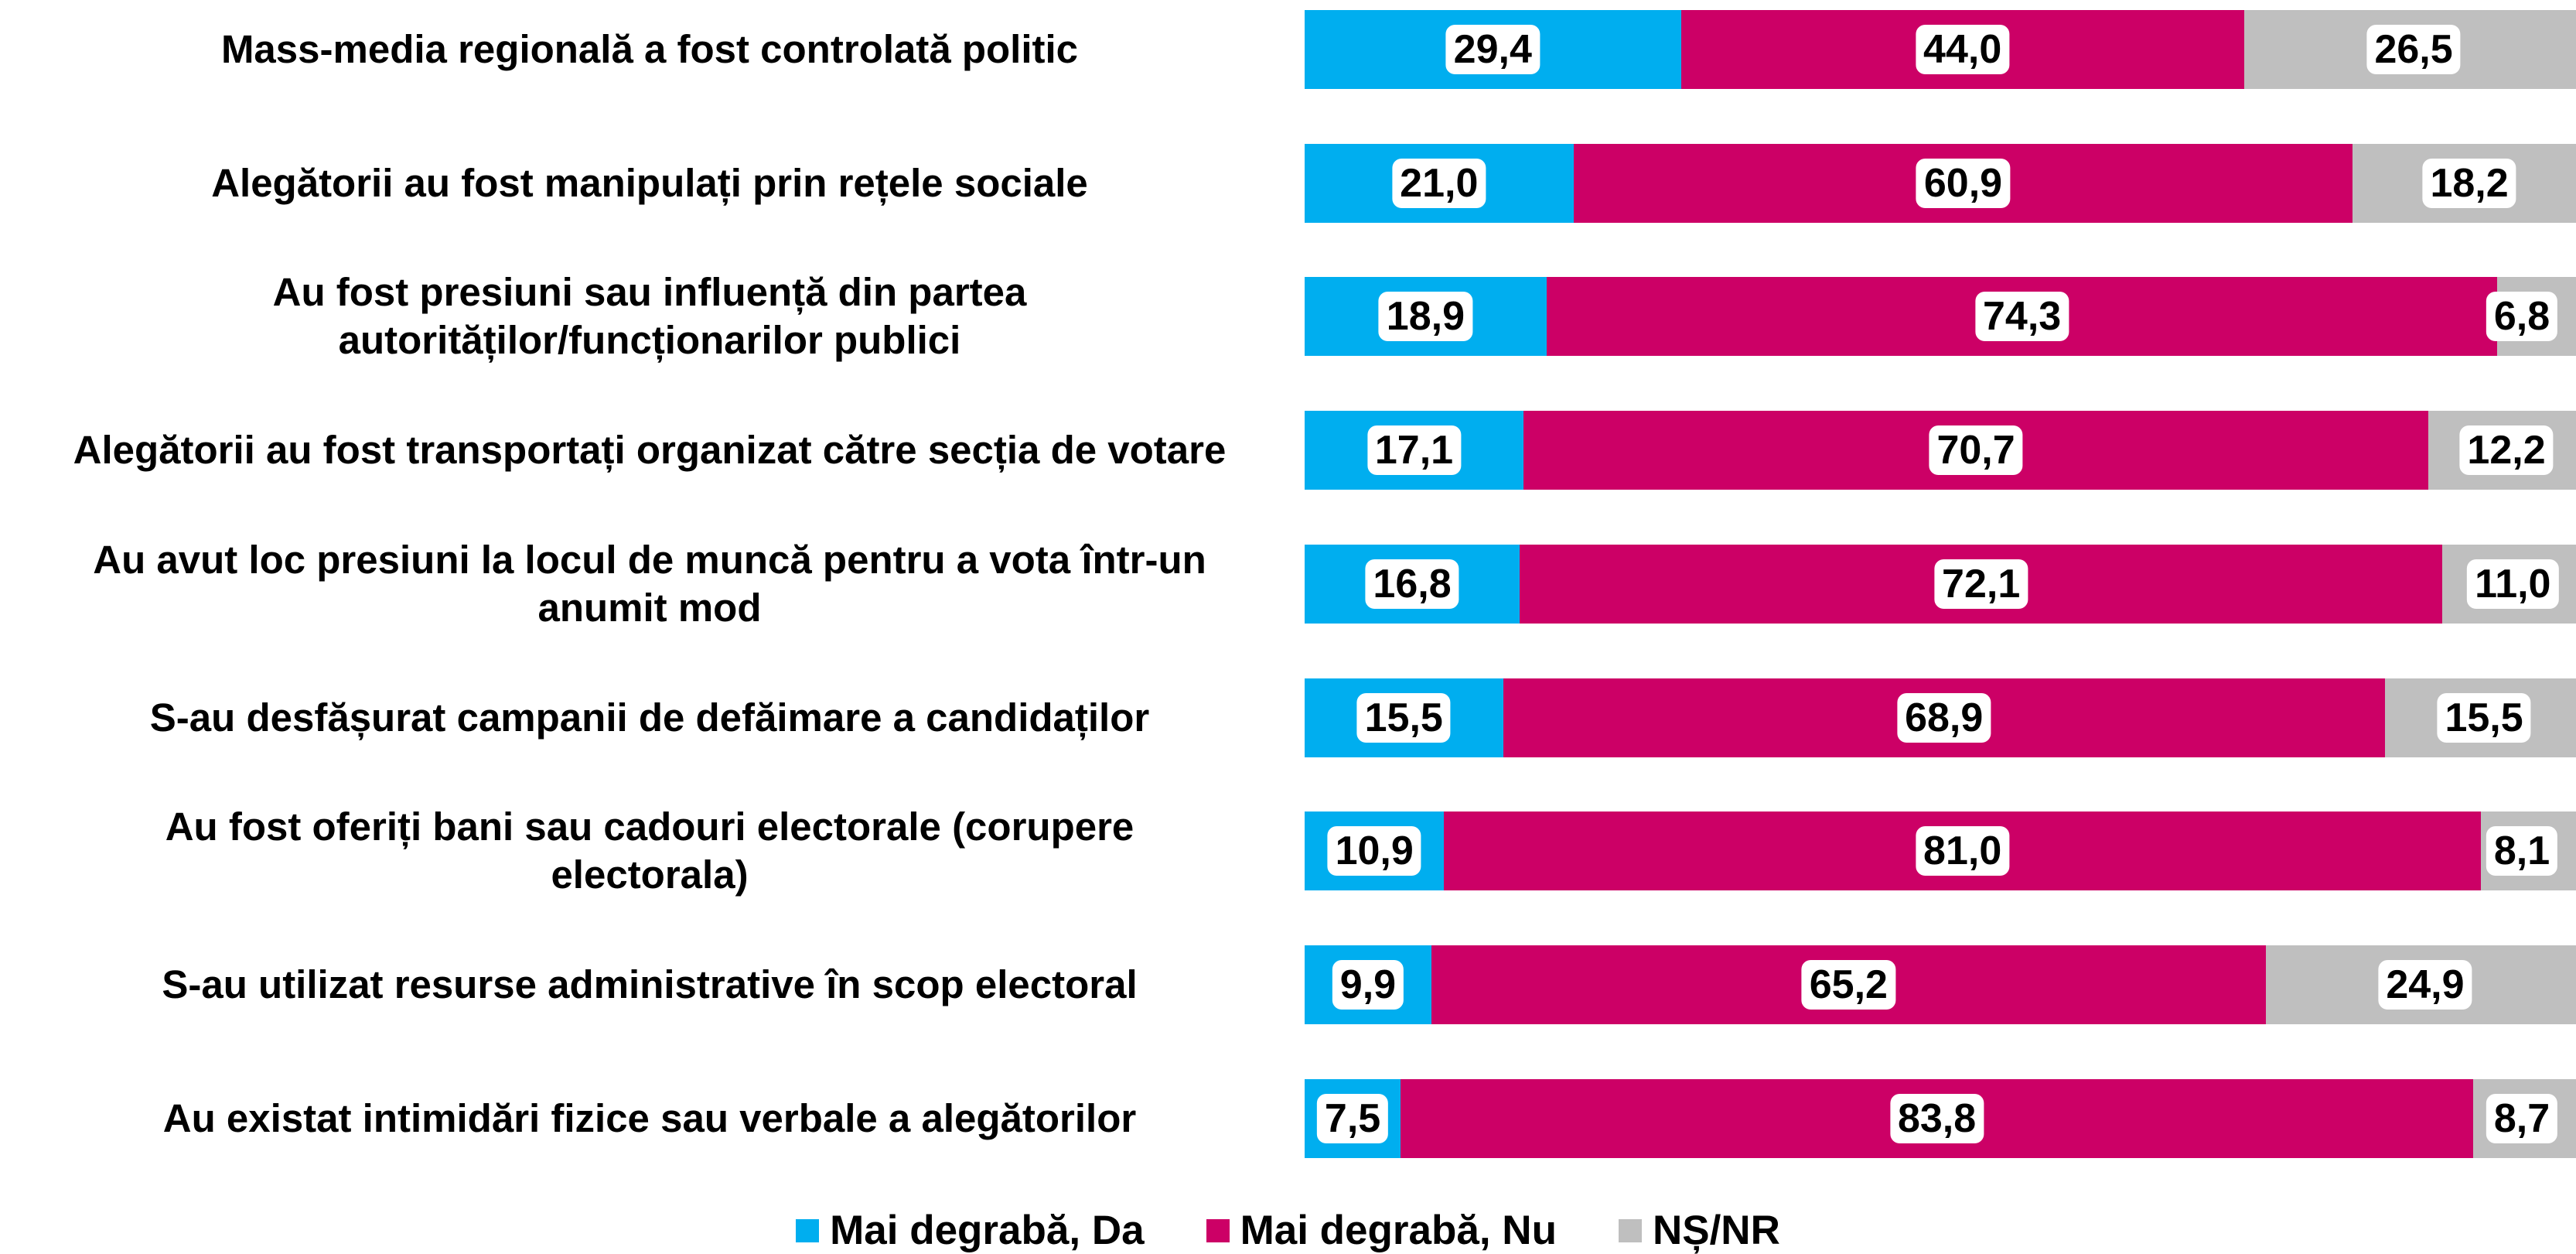 This screenshot has width=2576, height=1254. I want to click on legend-label: NȘ/NR, so click(1716, 1230).